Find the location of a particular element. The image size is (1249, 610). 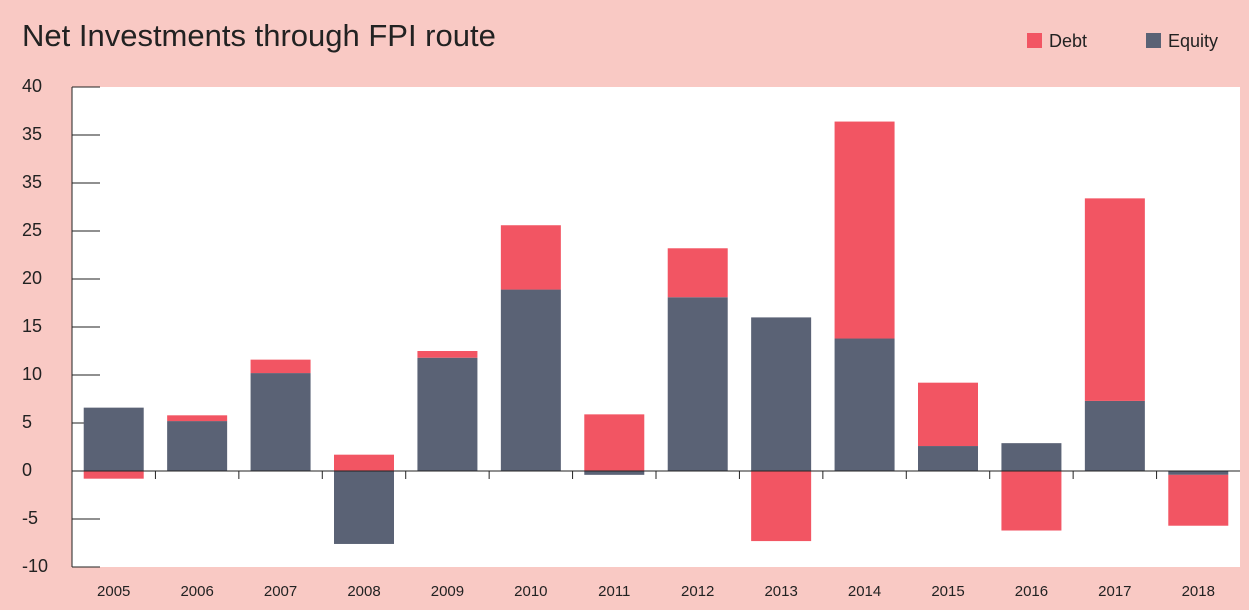

x-tick-label: 2007 is located at coordinates (280, 591).